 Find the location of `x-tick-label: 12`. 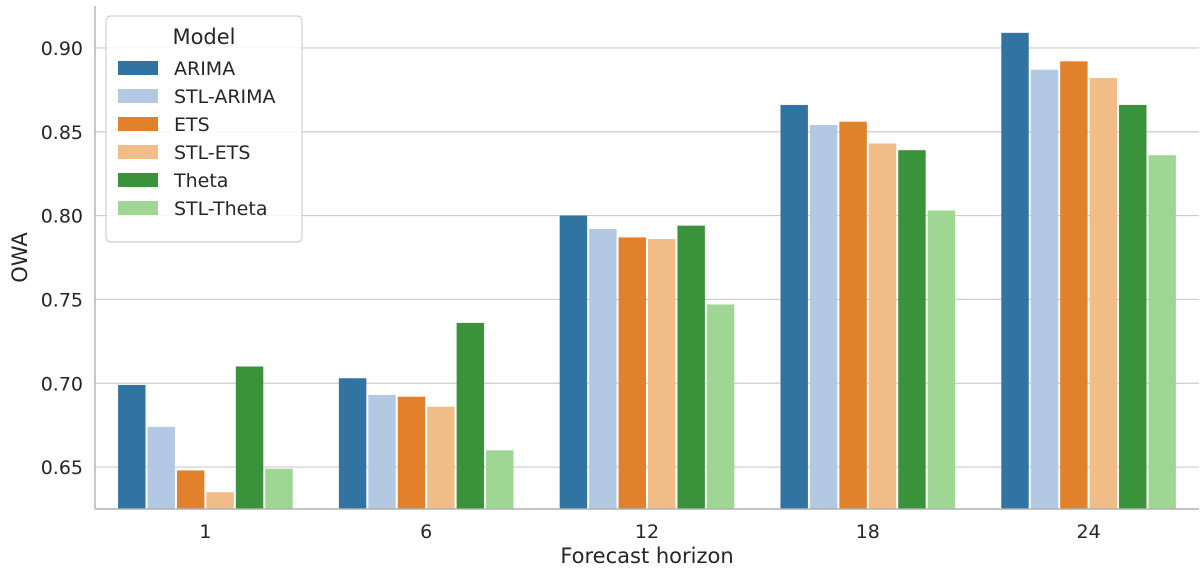

x-tick-label: 12 is located at coordinates (647, 532).